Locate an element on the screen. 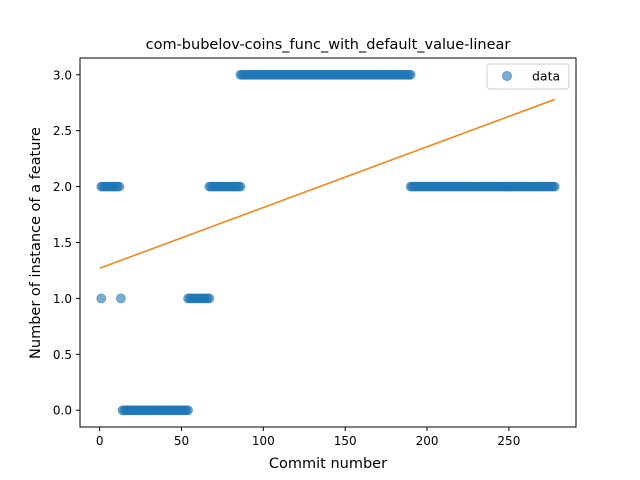  legend-marker-data is located at coordinates (507, 76).